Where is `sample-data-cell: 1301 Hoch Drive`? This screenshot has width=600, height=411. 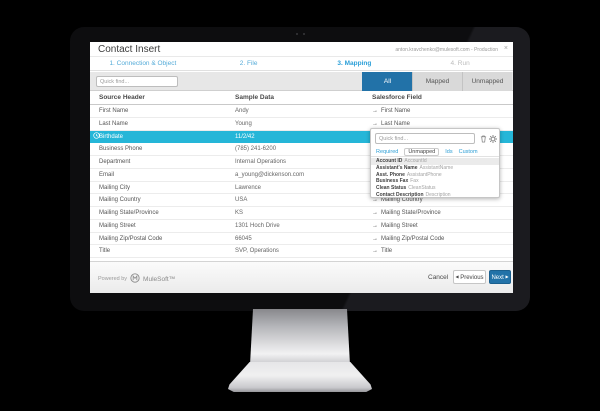 sample-data-cell: 1301 Hoch Drive is located at coordinates (257, 225).